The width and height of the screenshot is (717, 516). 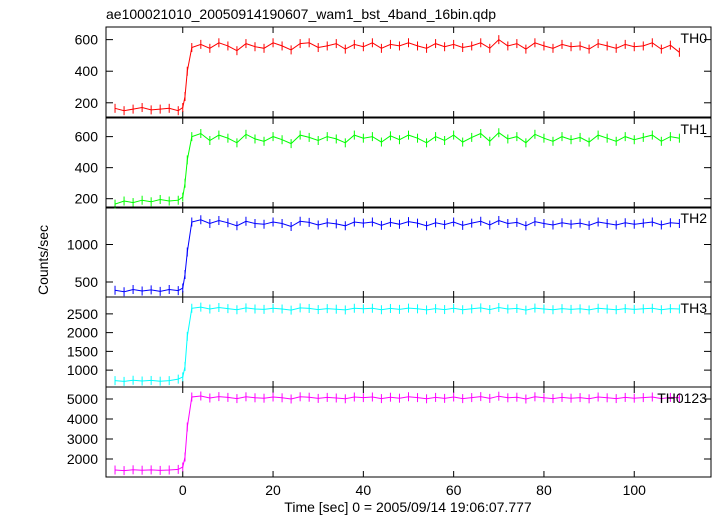 I want to click on x-tick-label-5: 100, so click(x=635, y=490).